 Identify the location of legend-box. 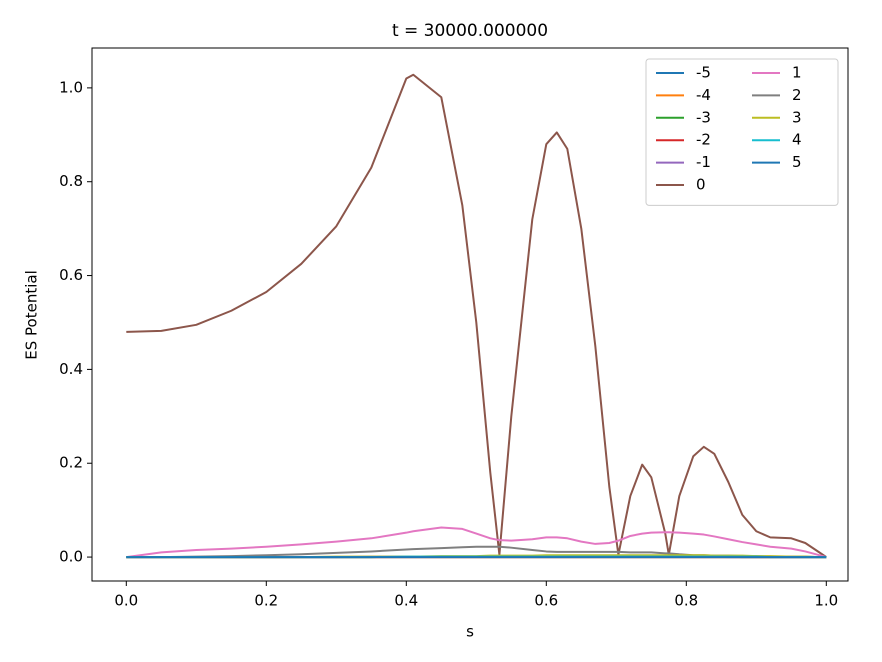
(742, 132).